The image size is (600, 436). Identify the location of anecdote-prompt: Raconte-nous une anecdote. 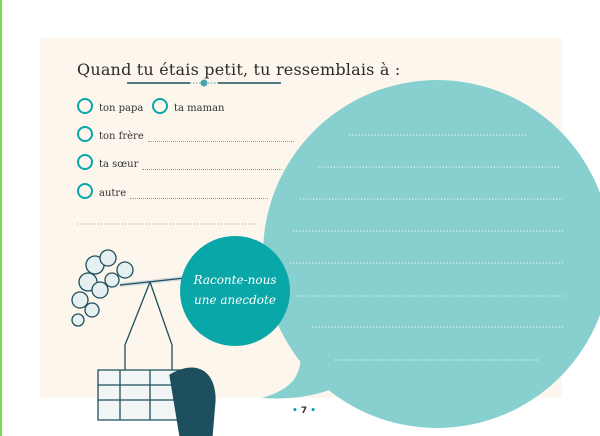
(235, 290).